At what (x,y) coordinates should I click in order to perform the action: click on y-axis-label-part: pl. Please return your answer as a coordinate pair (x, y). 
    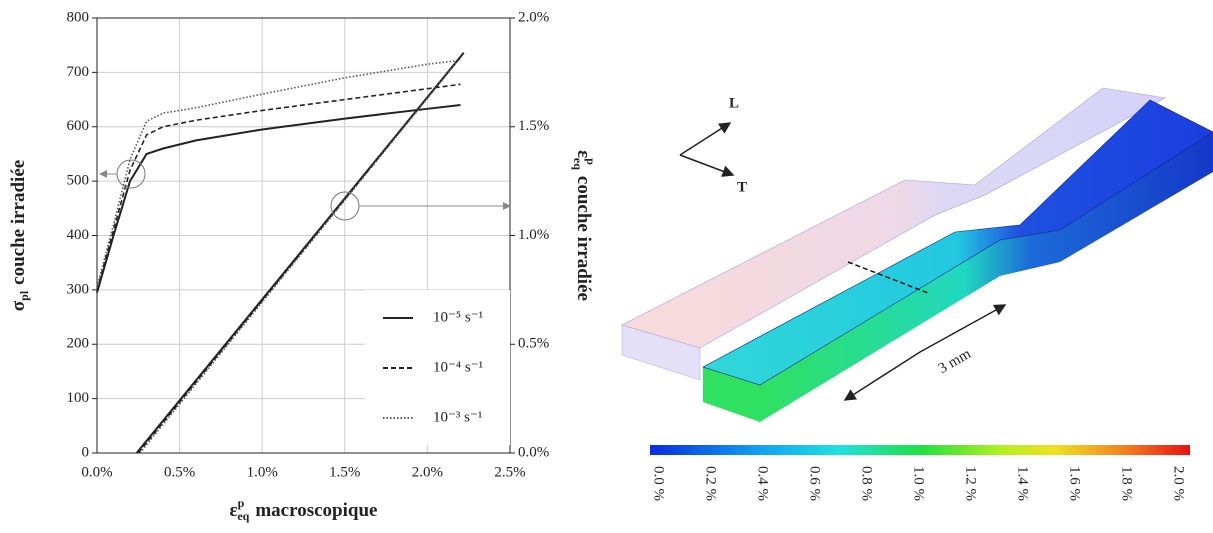
    Looking at the image, I should click on (24, 295).